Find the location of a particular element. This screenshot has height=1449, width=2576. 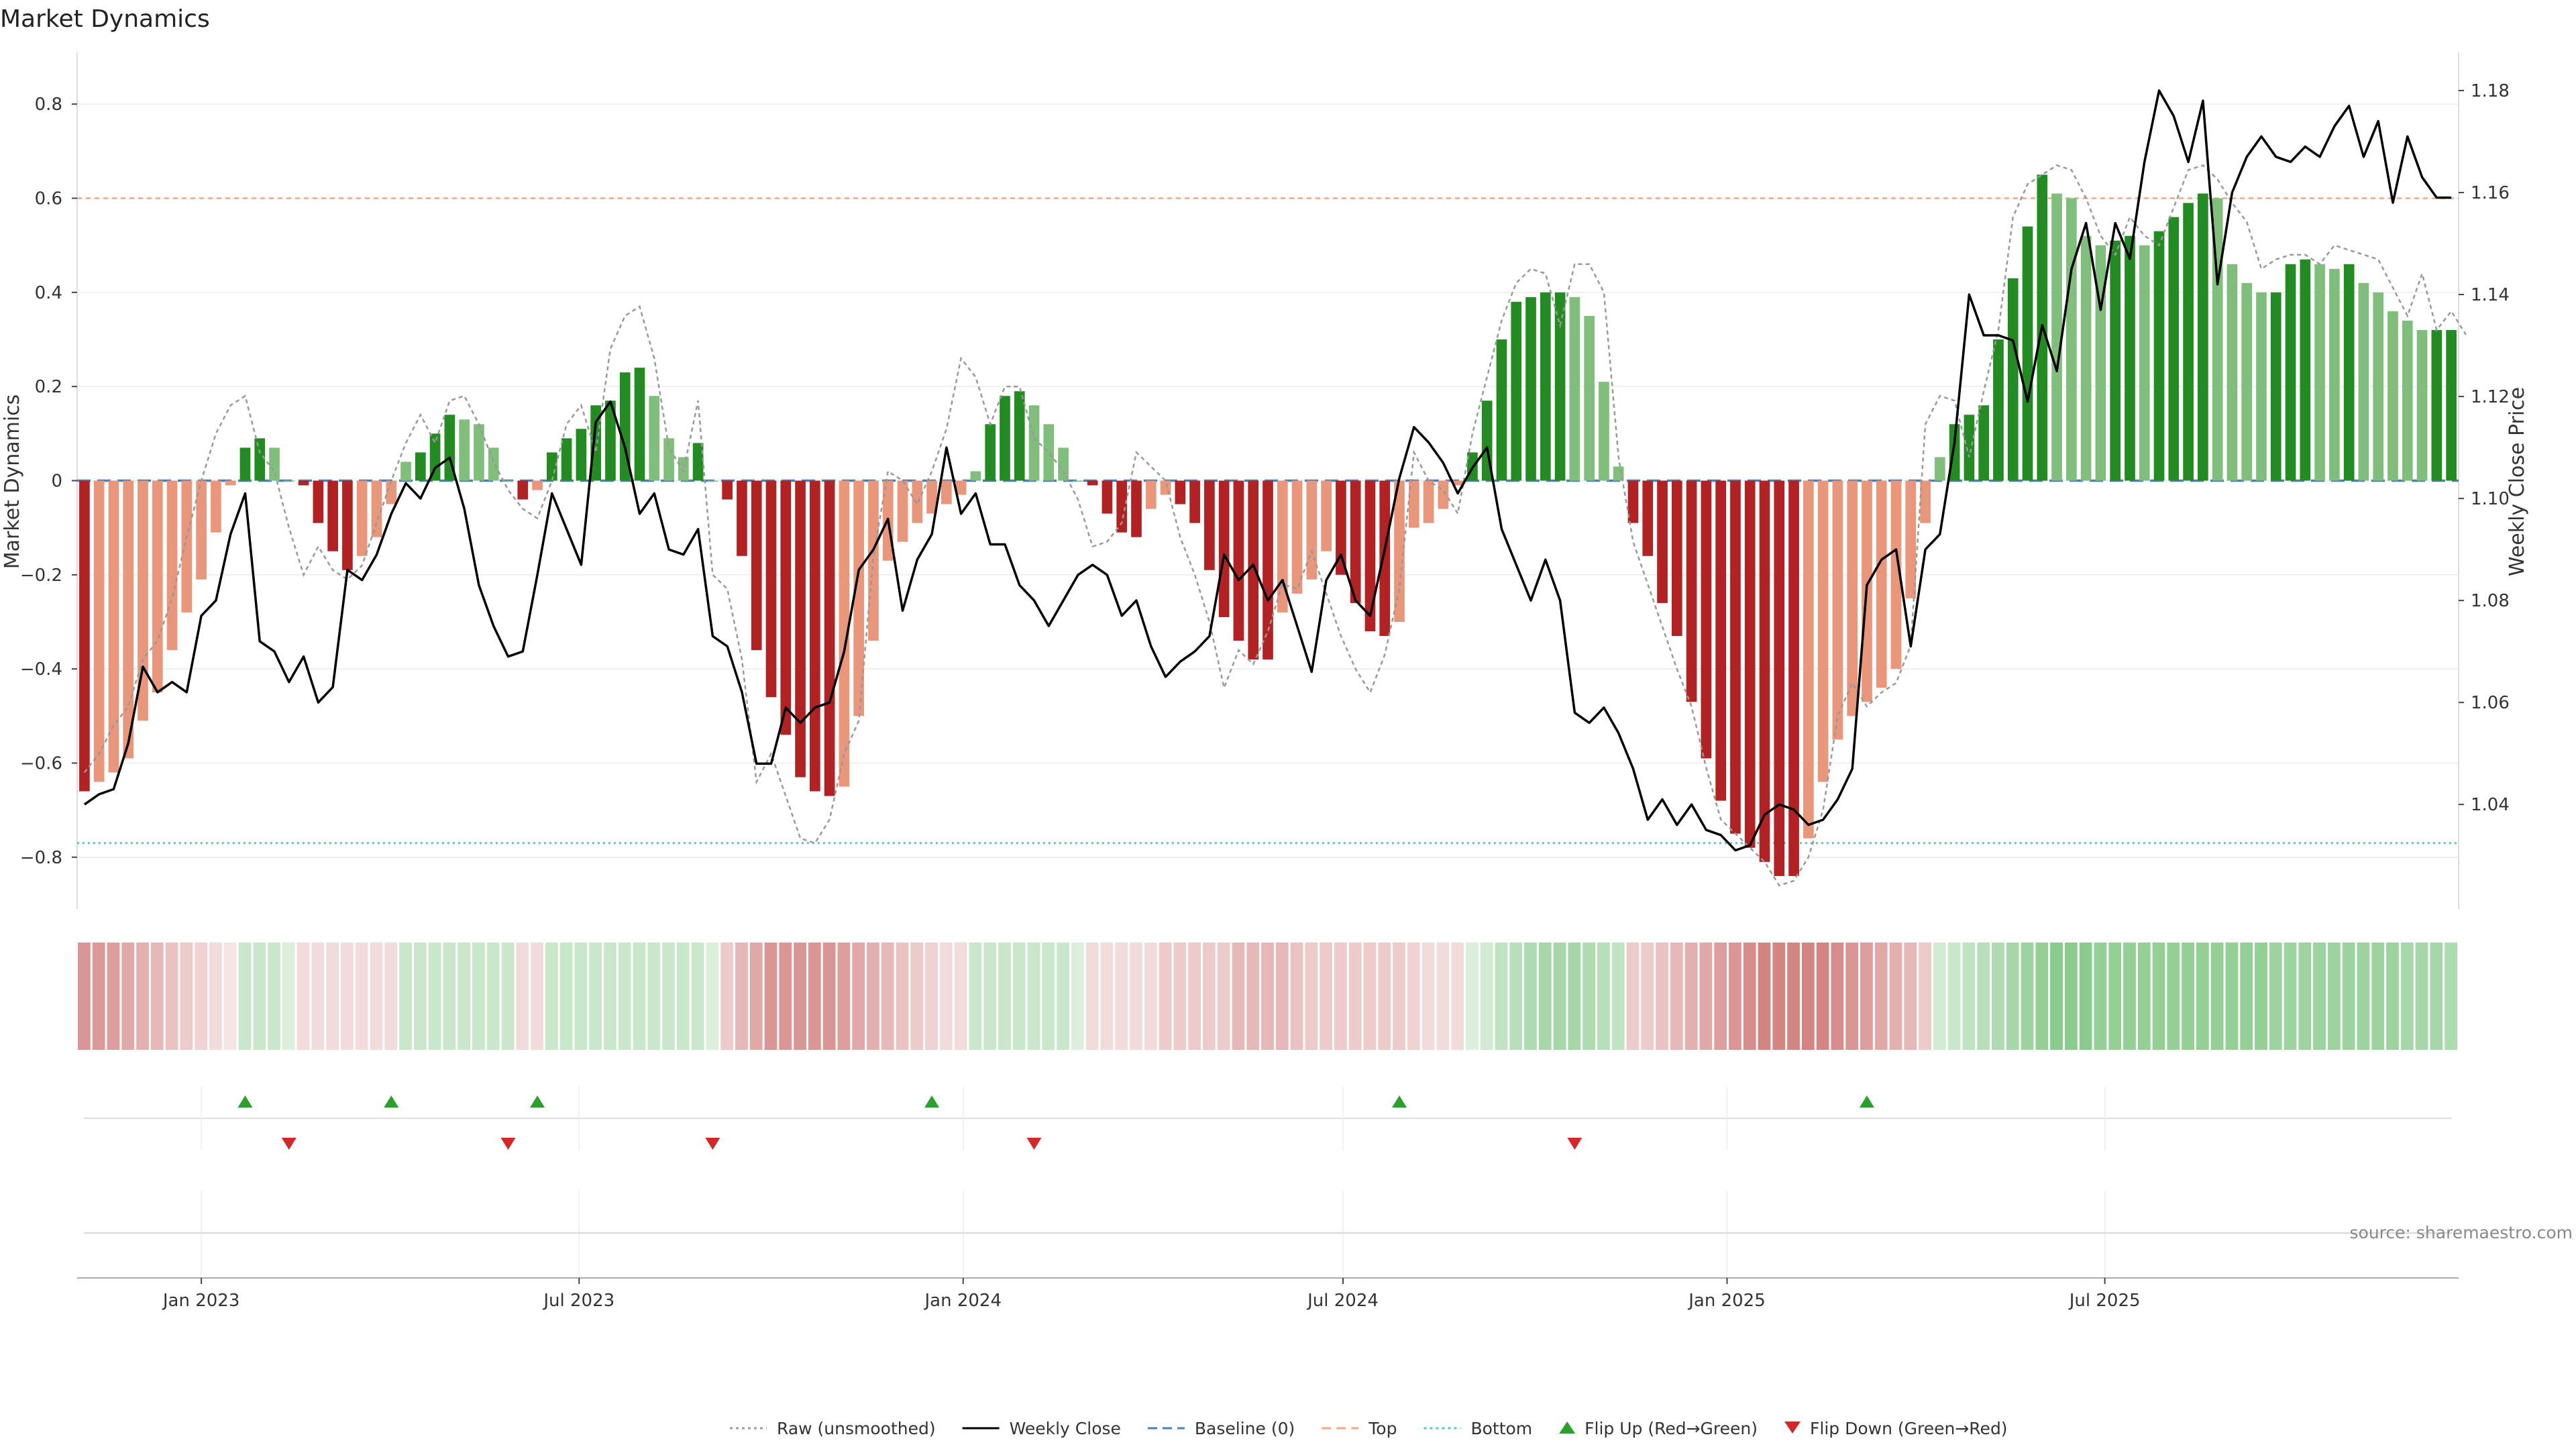

left-tick-label-5: −0.2 is located at coordinates (41, 576).